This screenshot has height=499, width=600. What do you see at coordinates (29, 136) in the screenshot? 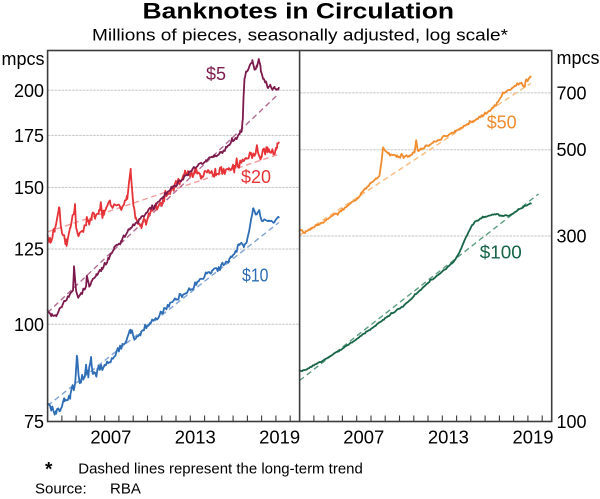
I see `svg-text: 175` at bounding box center [29, 136].